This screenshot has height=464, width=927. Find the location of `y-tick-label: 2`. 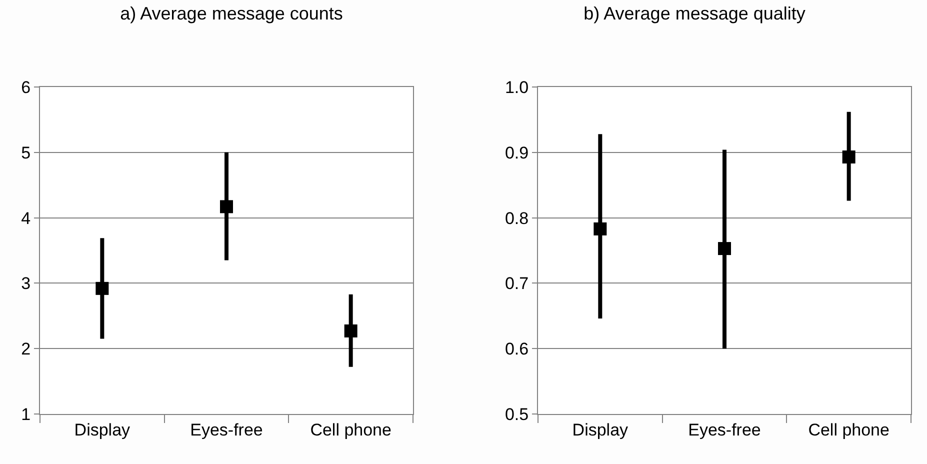

y-tick-label: 2 is located at coordinates (26, 349).